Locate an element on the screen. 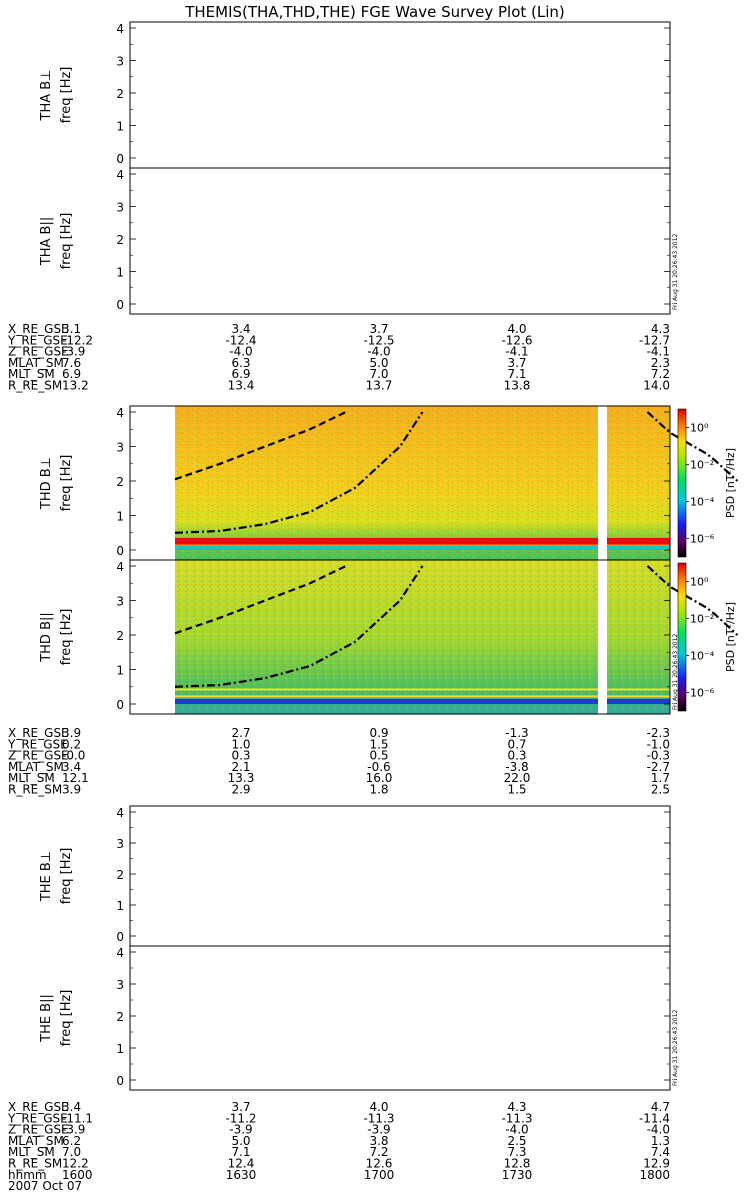 Image resolution: width=750 pixels, height=1200 pixels. orbit-value: -4.0 is located at coordinates (516, 1130).